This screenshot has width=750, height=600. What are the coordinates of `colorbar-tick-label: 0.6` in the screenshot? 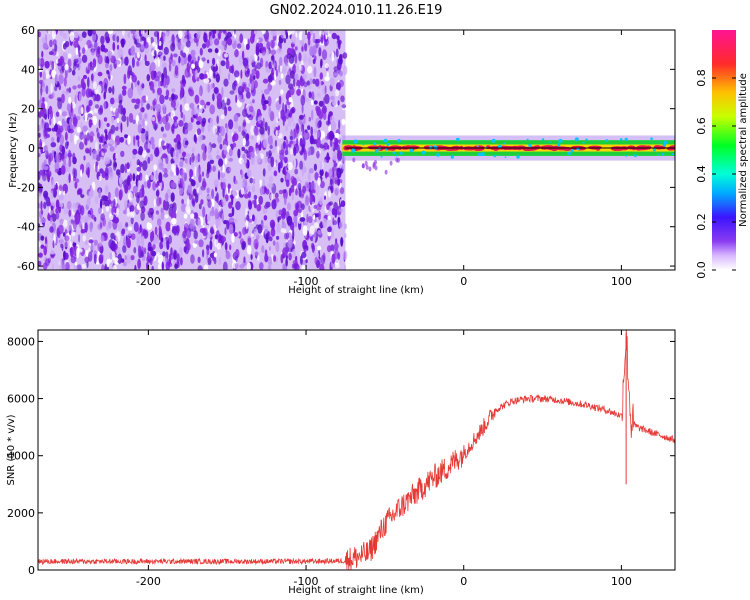 It's located at (701, 126).